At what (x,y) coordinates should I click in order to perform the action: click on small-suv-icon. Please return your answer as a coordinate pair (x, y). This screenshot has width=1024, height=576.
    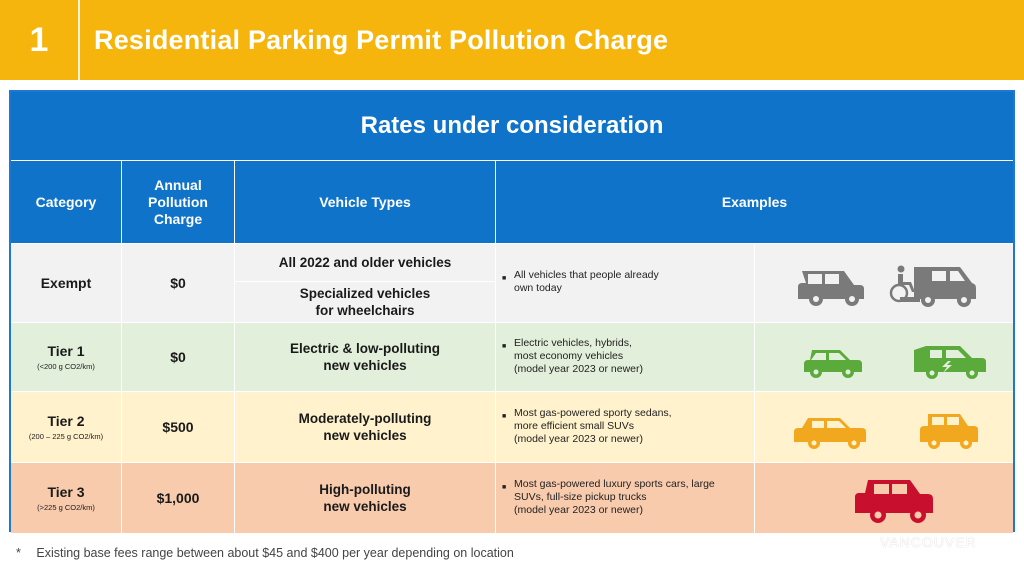
    Looking at the image, I should click on (949, 431).